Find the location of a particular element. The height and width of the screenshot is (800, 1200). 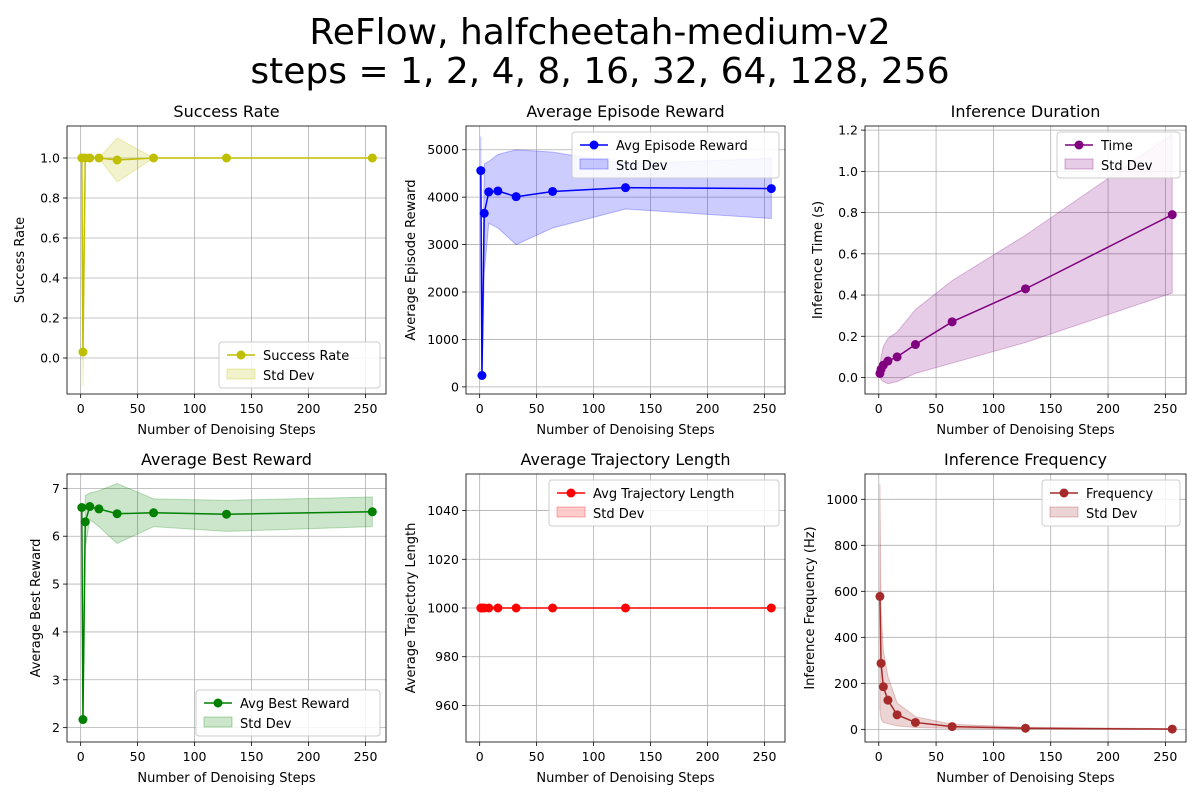

subplot-title: Average Trajectory Length is located at coordinates (625, 459).